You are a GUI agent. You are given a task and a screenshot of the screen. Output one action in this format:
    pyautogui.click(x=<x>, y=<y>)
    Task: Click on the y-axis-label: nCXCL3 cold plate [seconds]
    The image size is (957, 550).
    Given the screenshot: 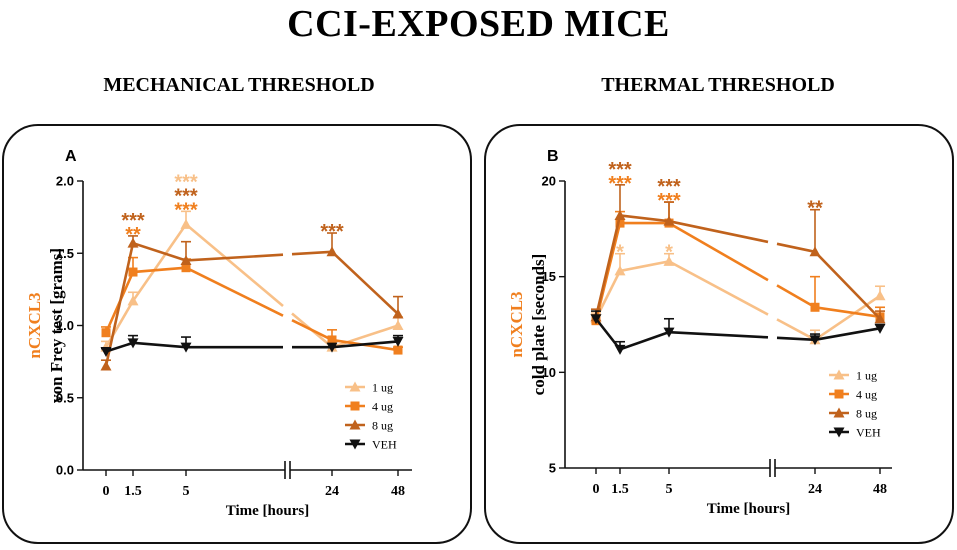 What is the action you would take?
    pyautogui.click(x=527, y=325)
    